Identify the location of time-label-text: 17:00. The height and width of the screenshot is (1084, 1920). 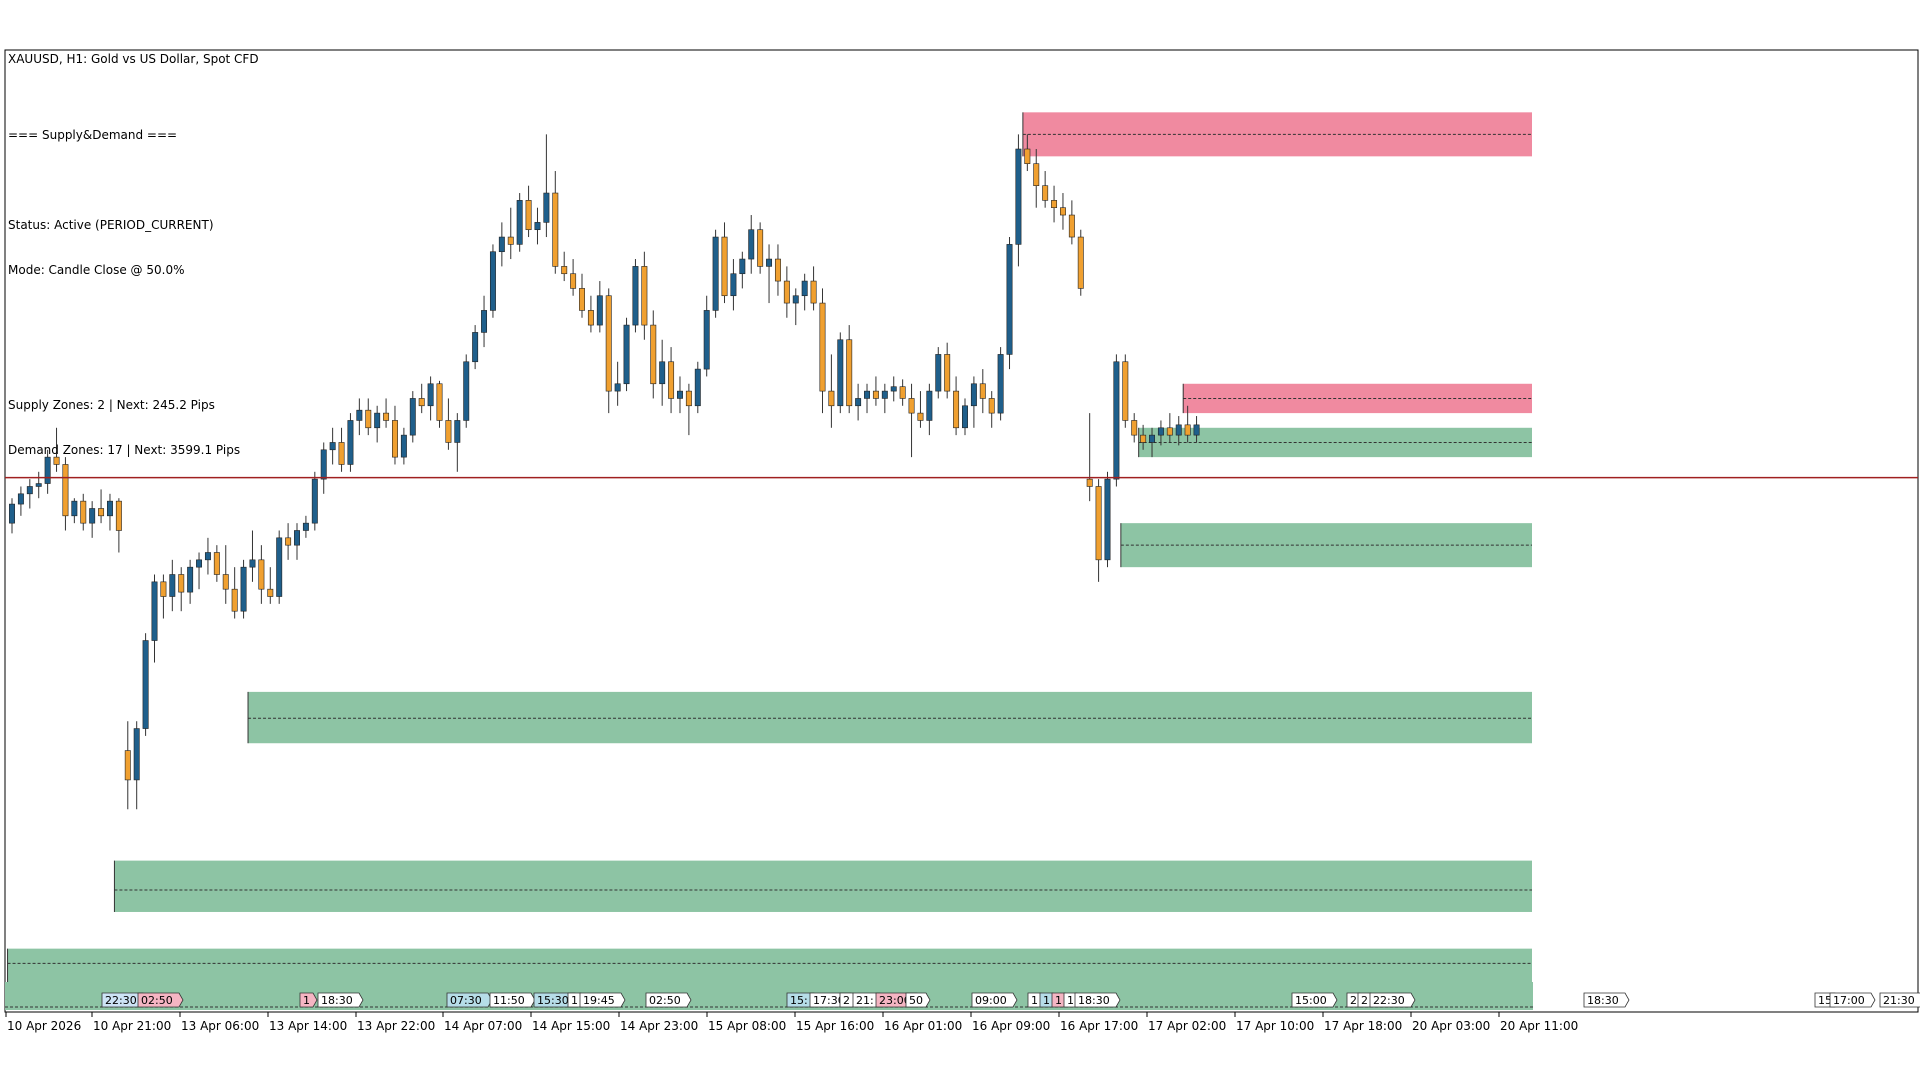
(1849, 1000).